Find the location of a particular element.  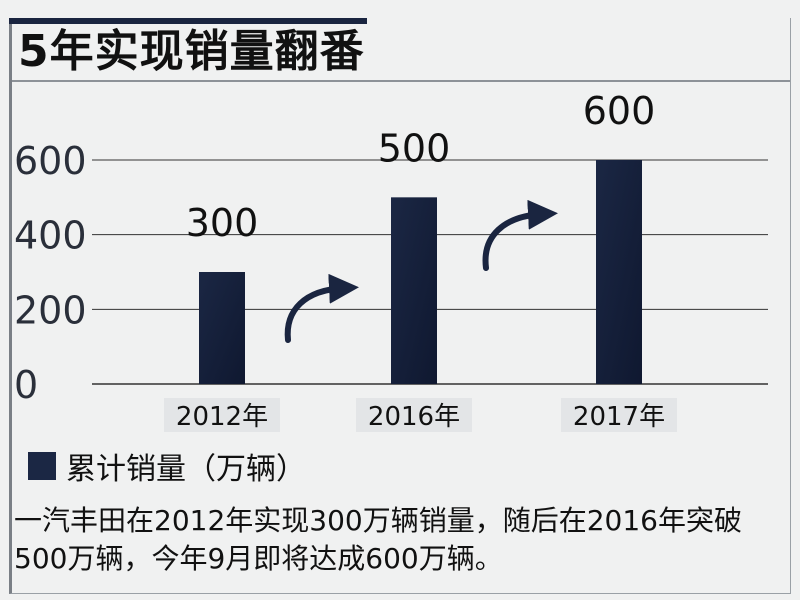

category-label: 2016年 is located at coordinates (414, 417).